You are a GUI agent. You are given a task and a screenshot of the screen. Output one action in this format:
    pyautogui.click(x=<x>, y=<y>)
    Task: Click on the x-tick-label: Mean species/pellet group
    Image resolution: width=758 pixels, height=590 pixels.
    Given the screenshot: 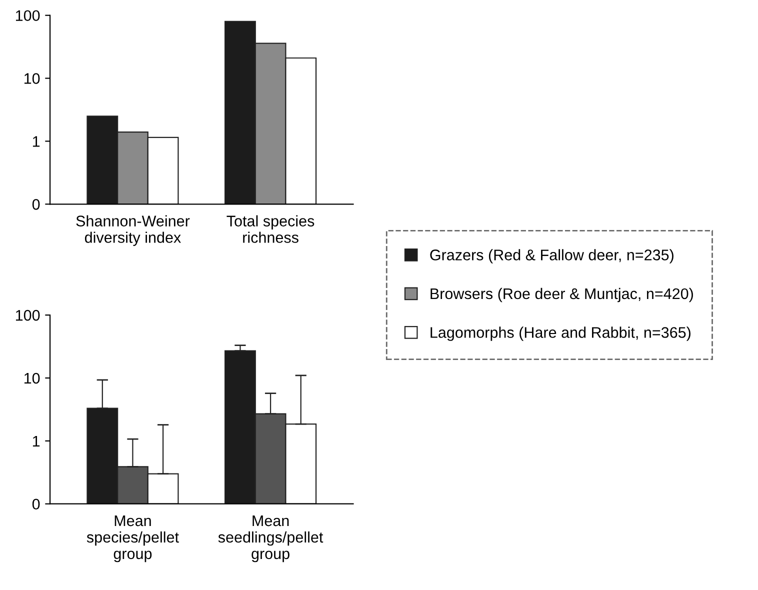 What is the action you would take?
    pyautogui.click(x=132, y=539)
    